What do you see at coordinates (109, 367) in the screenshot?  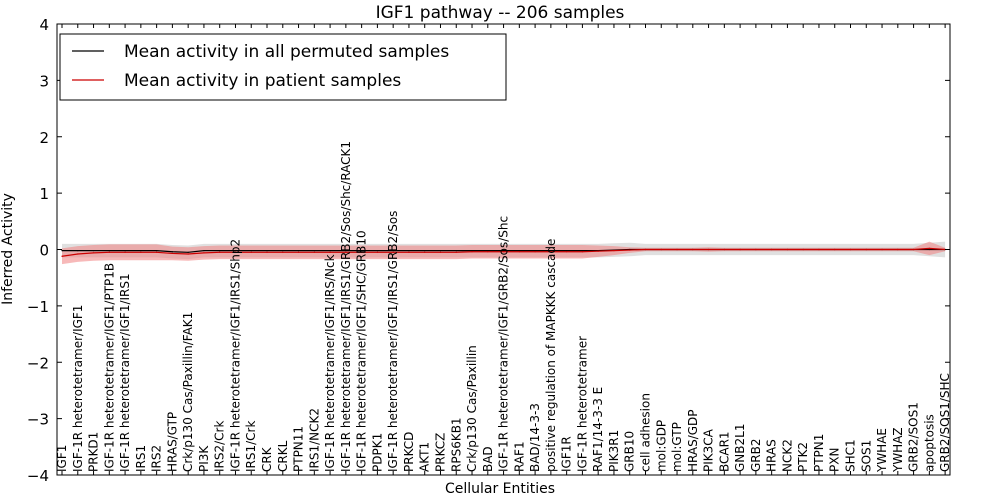 I see `x-tick-label: IGF-1R heterotetramer/IGF1/PTP1B` at bounding box center [109, 367].